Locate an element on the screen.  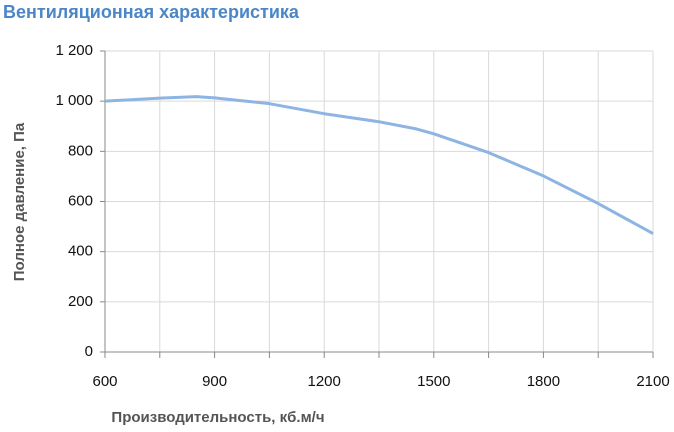
y-tick-label: 1 200 is located at coordinates (74, 50).